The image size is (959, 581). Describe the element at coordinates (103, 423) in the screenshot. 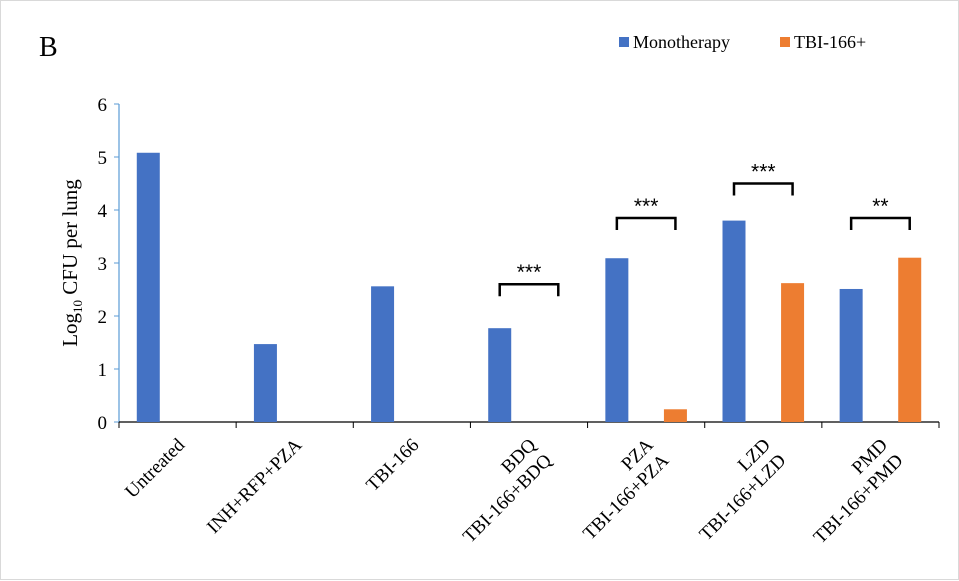

I see `y-tick-label: 0` at that location.